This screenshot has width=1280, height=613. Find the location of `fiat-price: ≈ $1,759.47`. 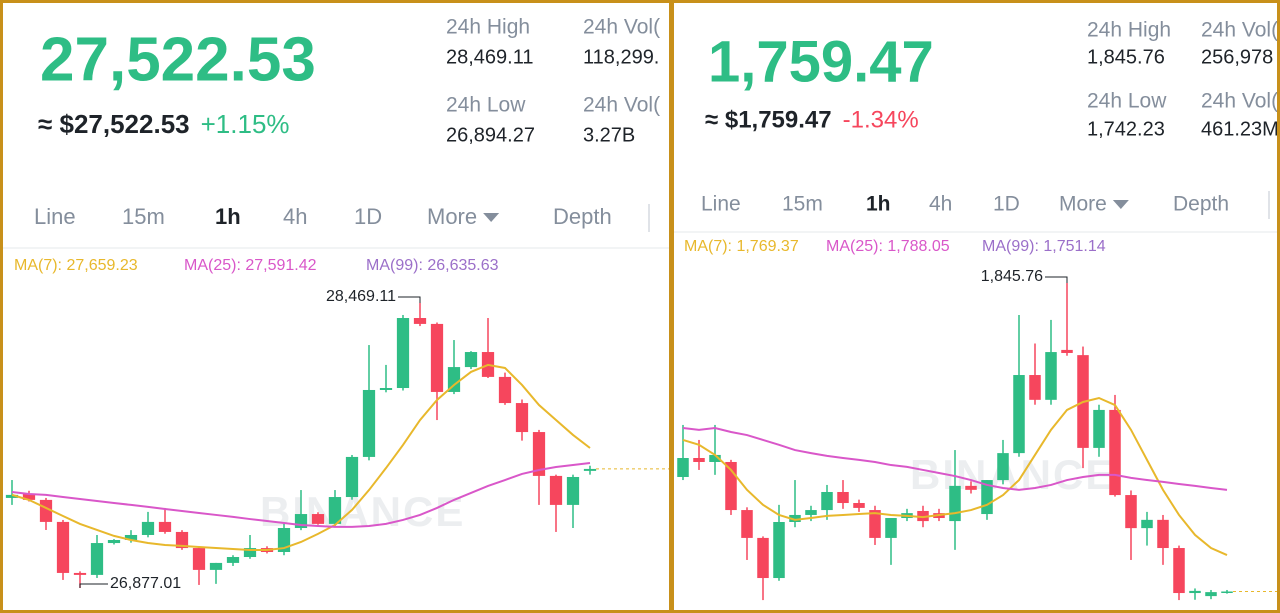

fiat-price: ≈ $1,759.47 is located at coordinates (768, 119).